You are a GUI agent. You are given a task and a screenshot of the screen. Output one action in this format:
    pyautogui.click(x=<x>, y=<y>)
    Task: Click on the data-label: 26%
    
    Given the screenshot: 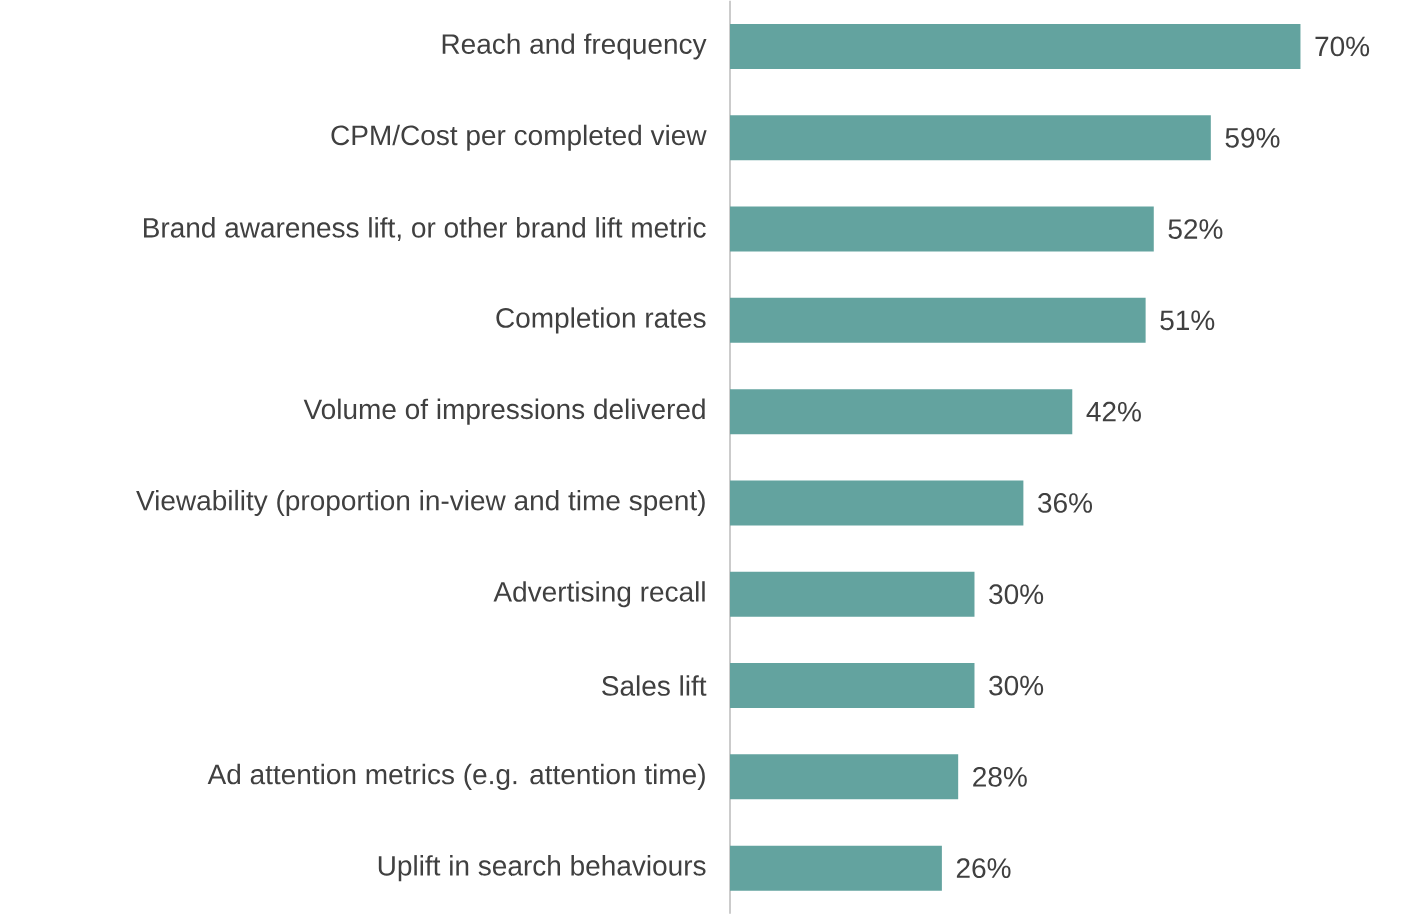 What is the action you would take?
    pyautogui.click(x=983, y=868)
    